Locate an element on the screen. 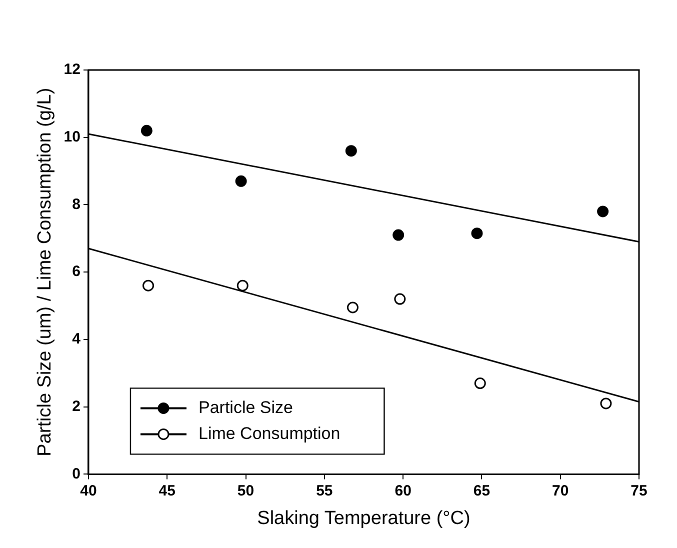 Image resolution: width=677 pixels, height=548 pixels. x-tick-label: 60 is located at coordinates (403, 491).